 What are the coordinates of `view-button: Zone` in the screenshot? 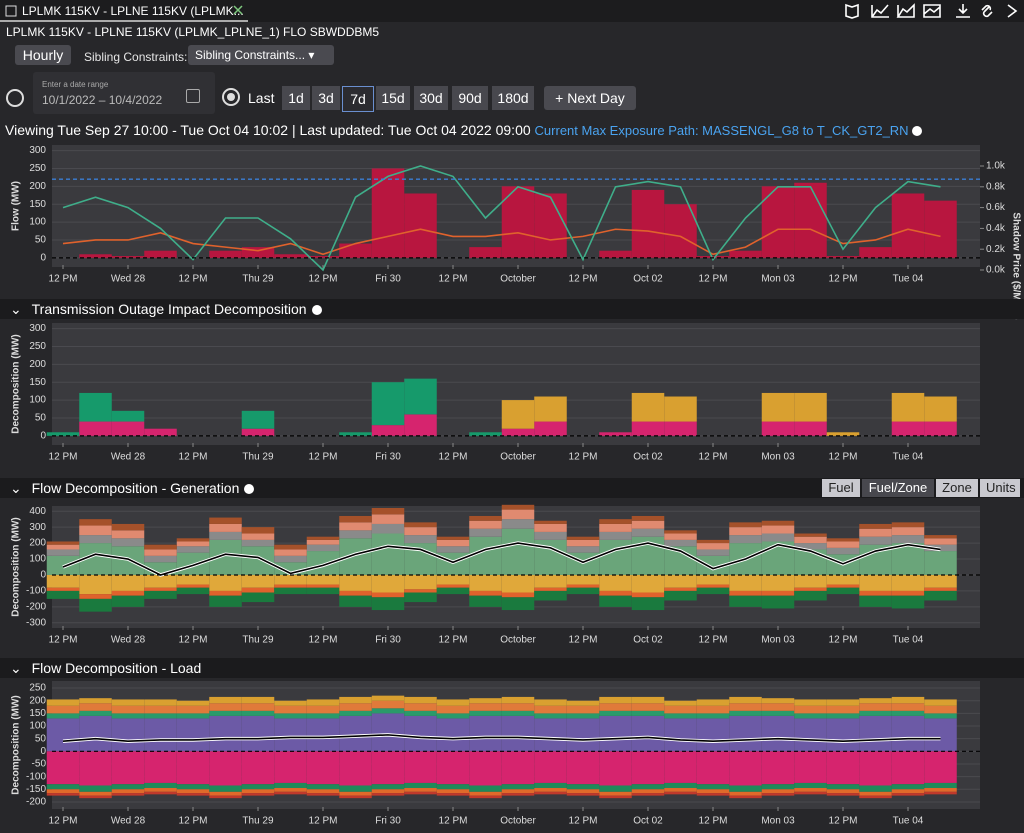 It's located at (957, 488).